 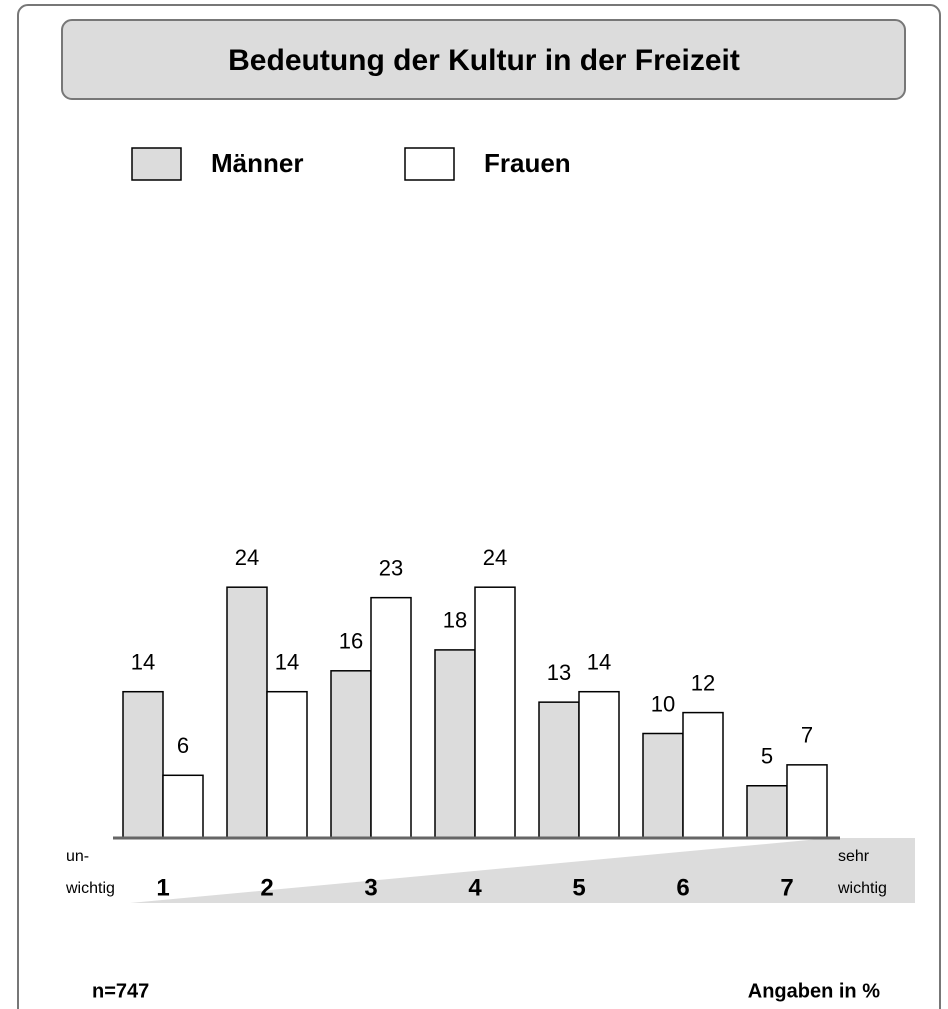 I want to click on low-label: un-, so click(x=77, y=856).